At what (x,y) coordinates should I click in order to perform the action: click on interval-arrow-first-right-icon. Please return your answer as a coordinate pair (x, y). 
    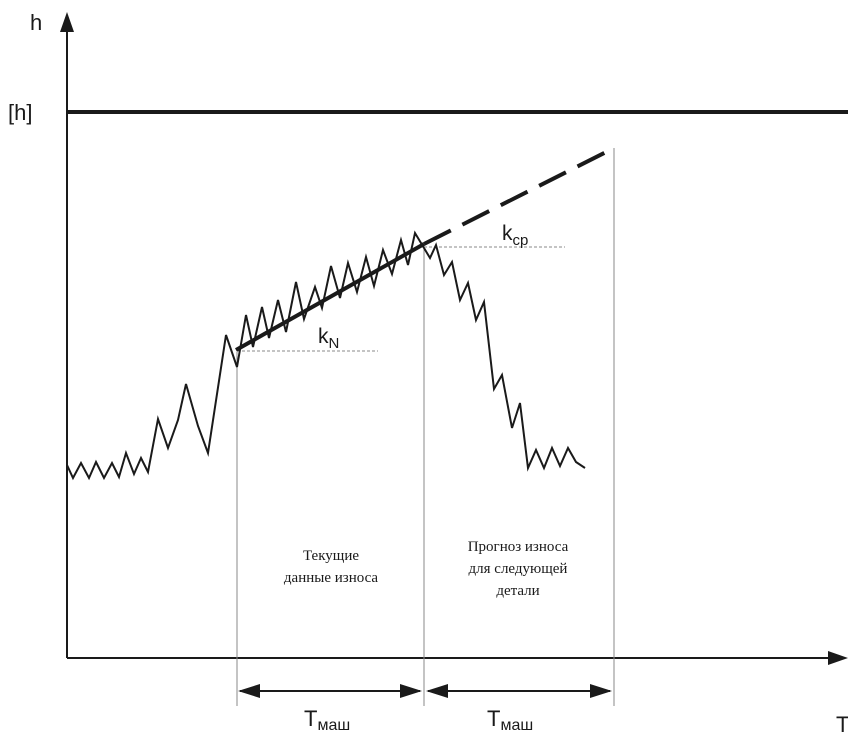
    Looking at the image, I should click on (411, 691).